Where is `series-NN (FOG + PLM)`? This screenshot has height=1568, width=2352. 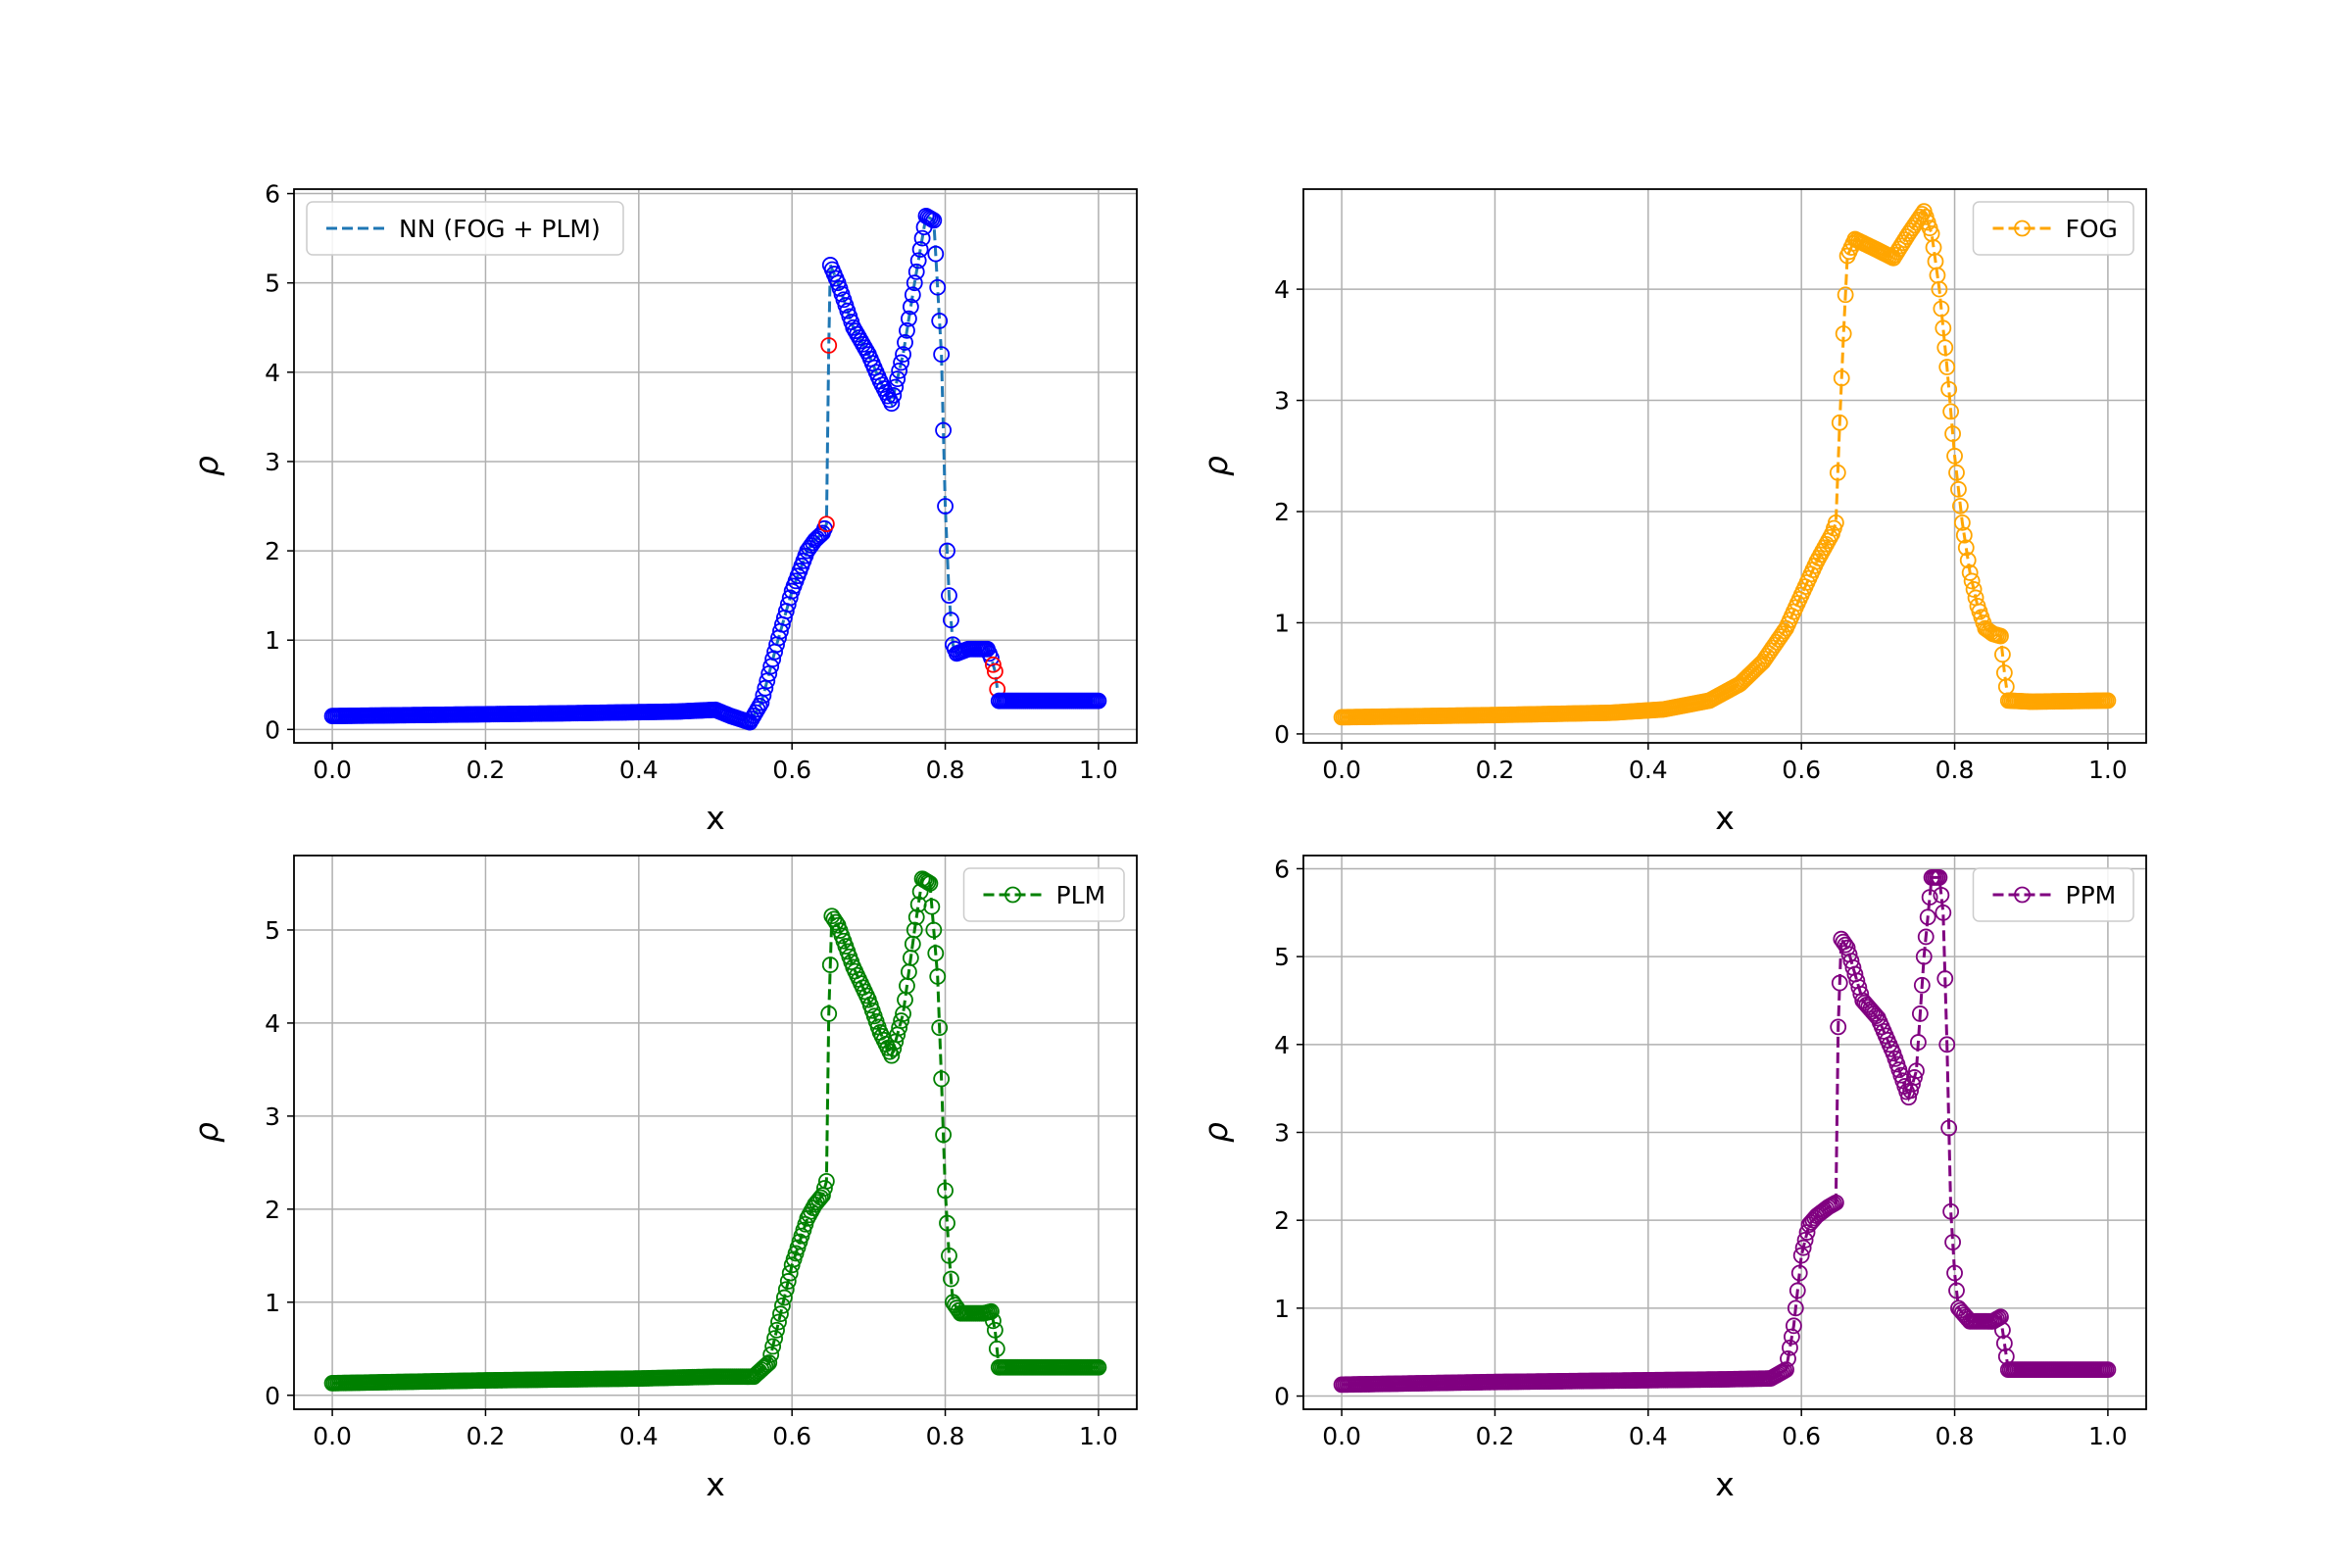 series-NN (FOG + PLM) is located at coordinates (715, 469).